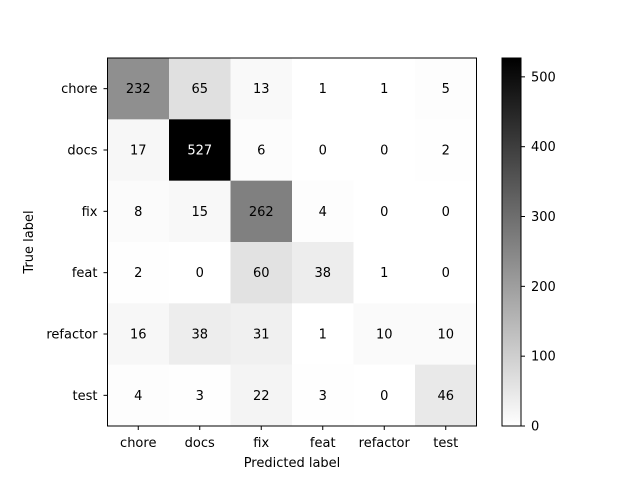  I want to click on cell-value-label: 13, so click(261, 89).